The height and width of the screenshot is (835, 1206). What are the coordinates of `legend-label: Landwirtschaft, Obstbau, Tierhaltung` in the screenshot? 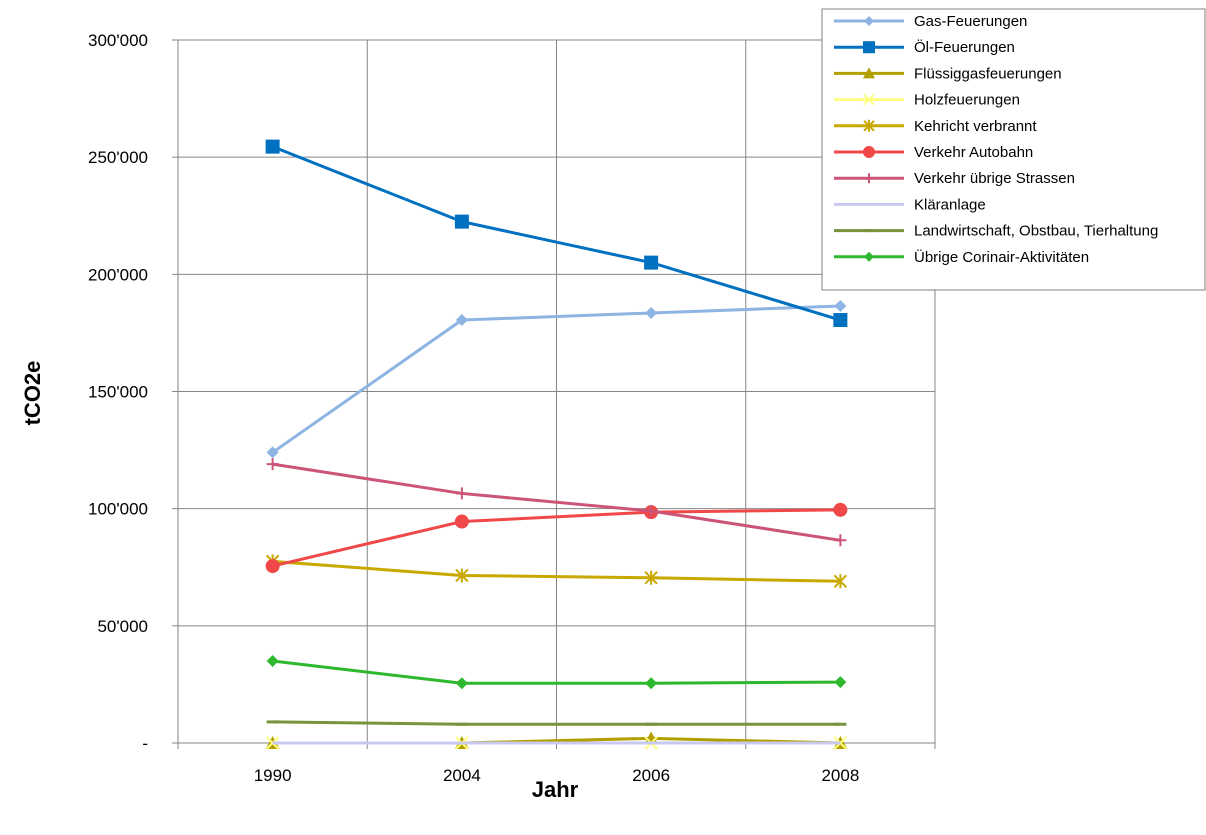 It's located at (1036, 231).